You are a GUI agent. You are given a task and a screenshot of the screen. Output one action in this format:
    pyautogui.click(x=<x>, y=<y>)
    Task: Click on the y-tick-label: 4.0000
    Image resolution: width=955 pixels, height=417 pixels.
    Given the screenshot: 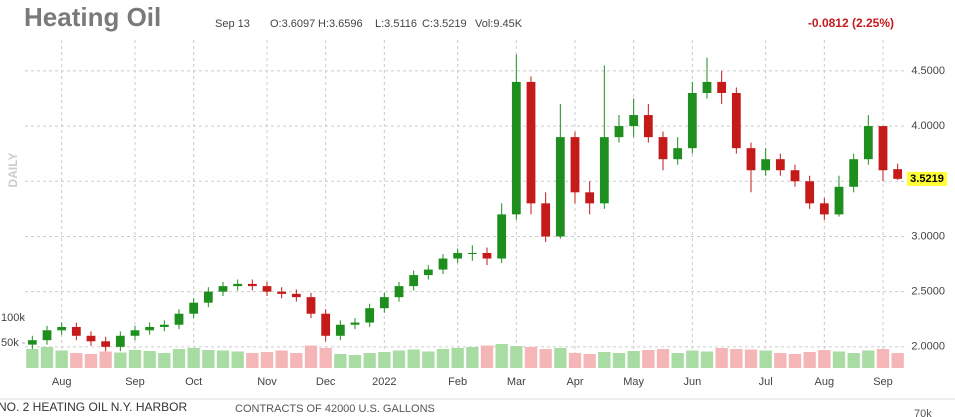 What is the action you would take?
    pyautogui.click(x=928, y=126)
    